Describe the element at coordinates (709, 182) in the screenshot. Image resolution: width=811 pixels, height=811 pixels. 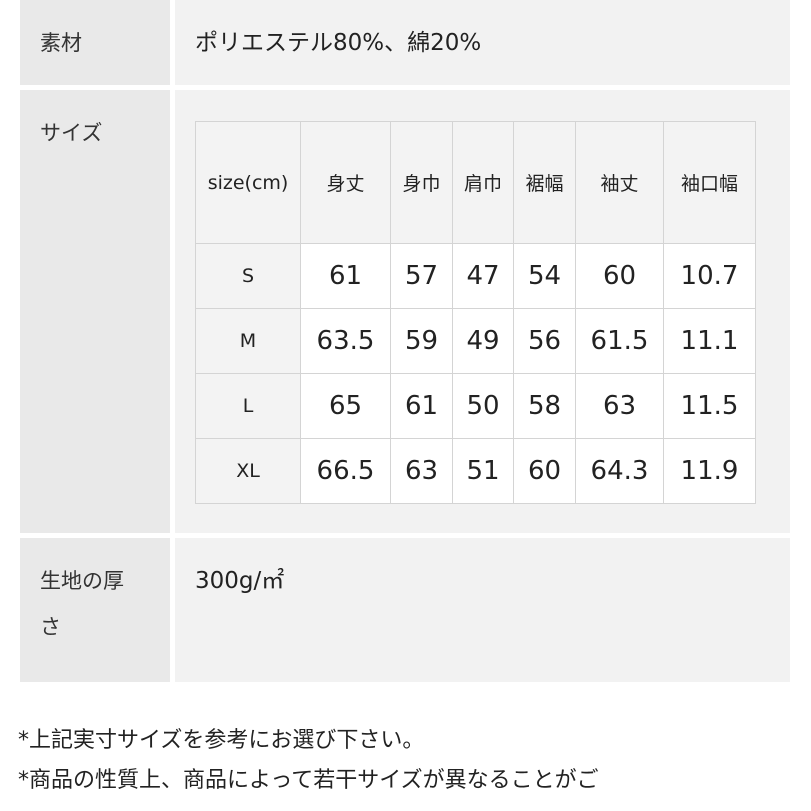
I see `header-cell: 袖口幅` at that location.